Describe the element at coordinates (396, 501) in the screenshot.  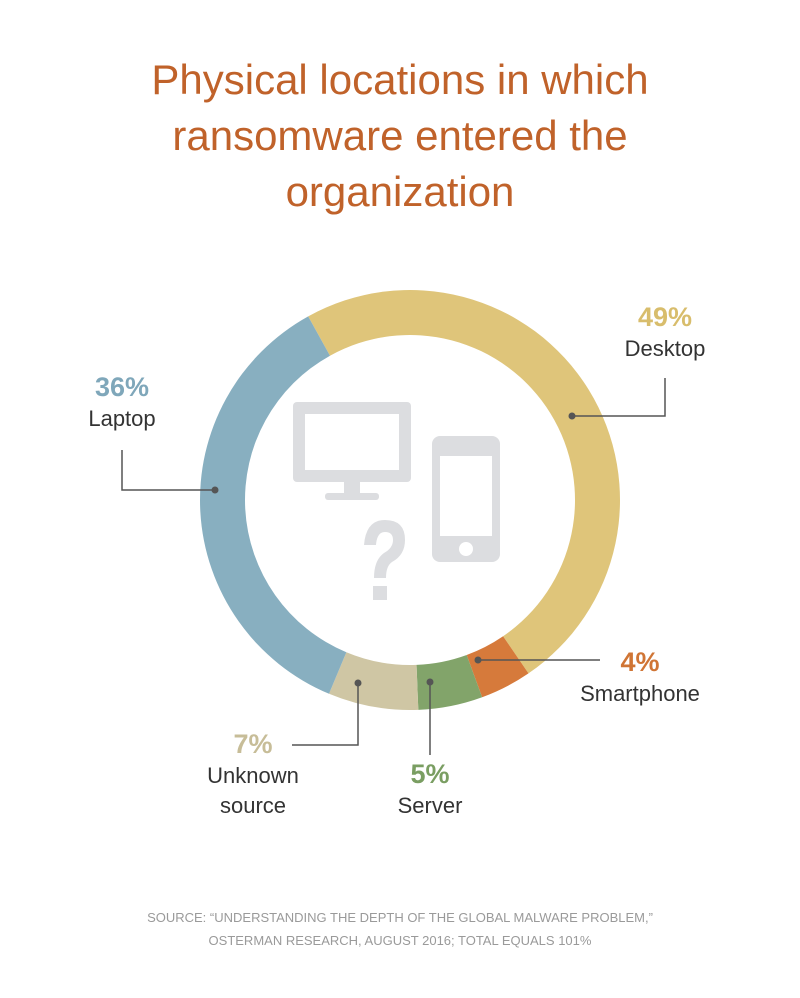
I see `center-icons` at that location.